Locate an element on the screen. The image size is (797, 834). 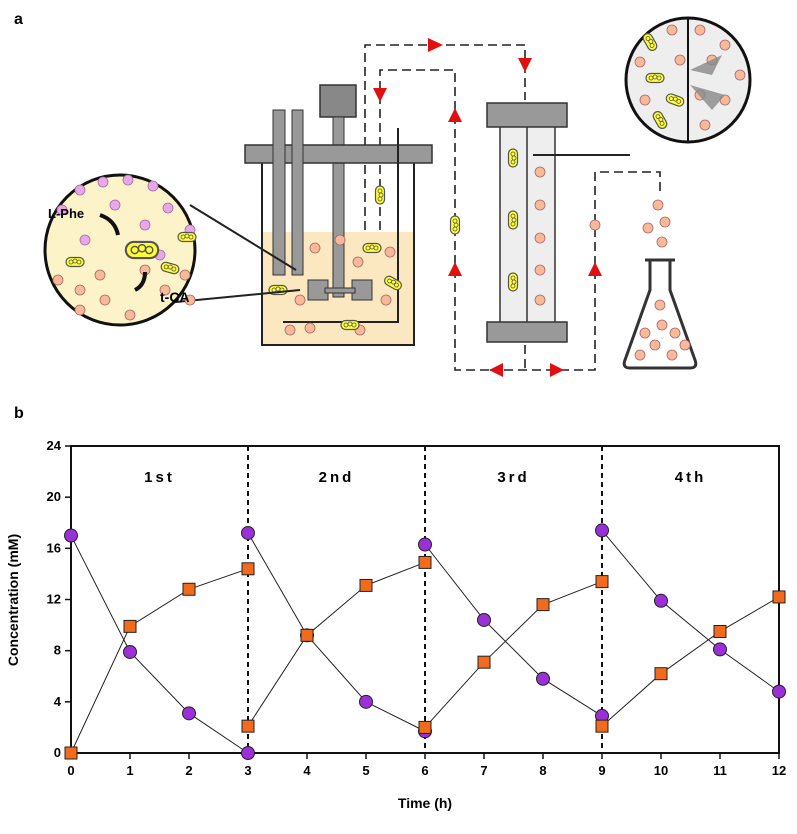
x-tick-label: 11 is located at coordinates (720, 770).